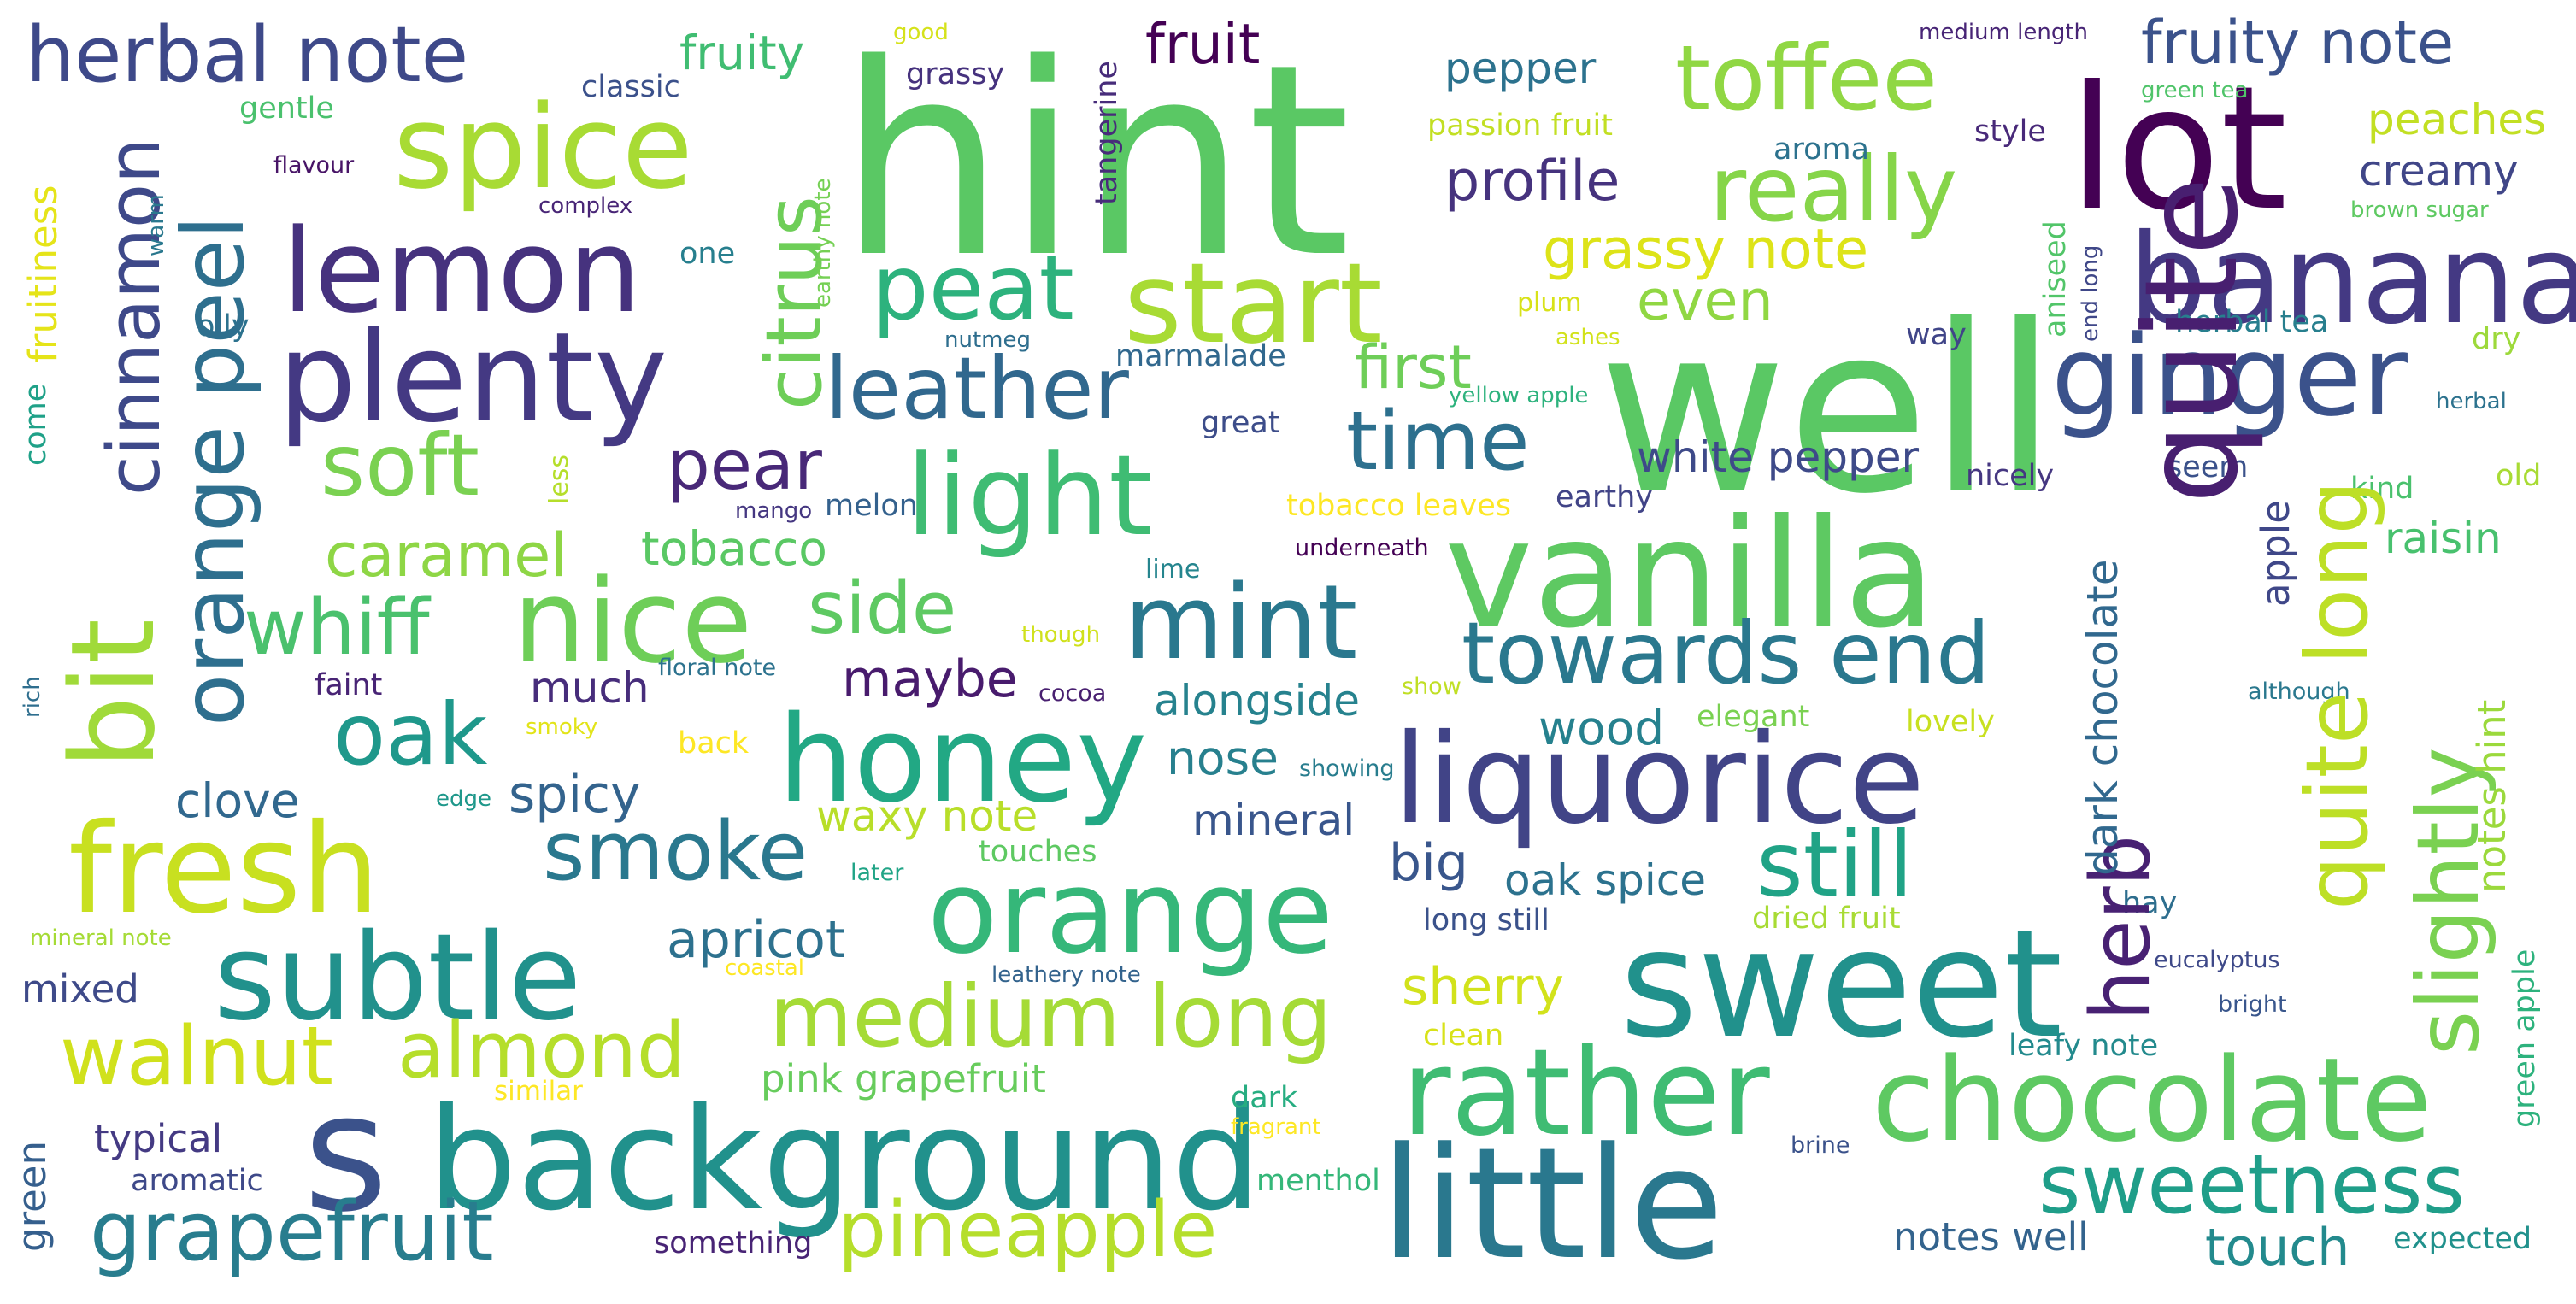 This screenshot has width=2576, height=1304. What do you see at coordinates (1532, 182) in the screenshot?
I see `word-profile: profile` at bounding box center [1532, 182].